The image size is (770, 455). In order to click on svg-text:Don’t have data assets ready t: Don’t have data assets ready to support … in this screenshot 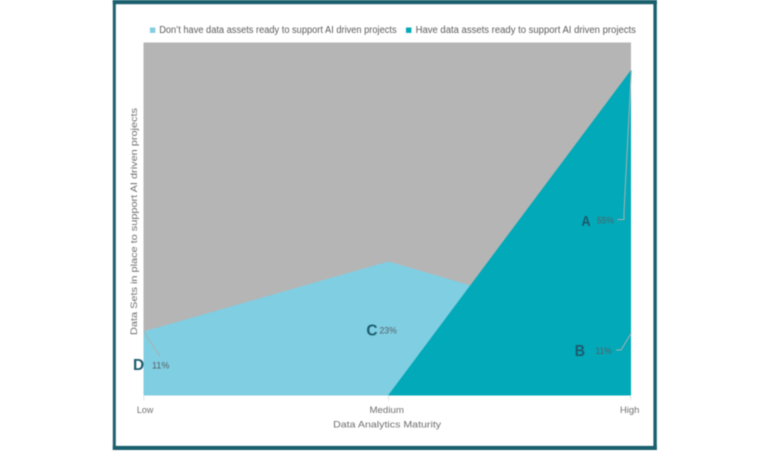, I will do `click(277, 30)`.